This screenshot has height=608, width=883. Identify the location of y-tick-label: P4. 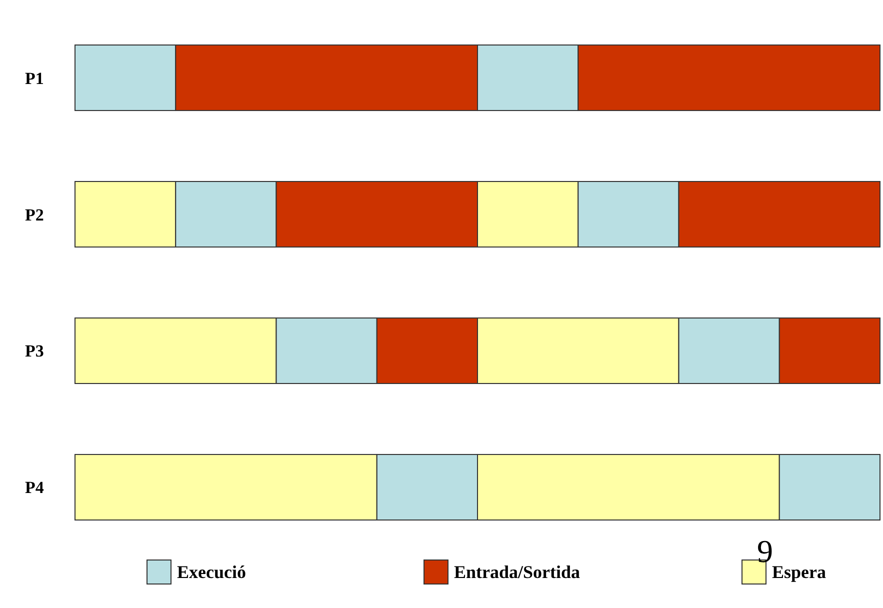
(34, 488).